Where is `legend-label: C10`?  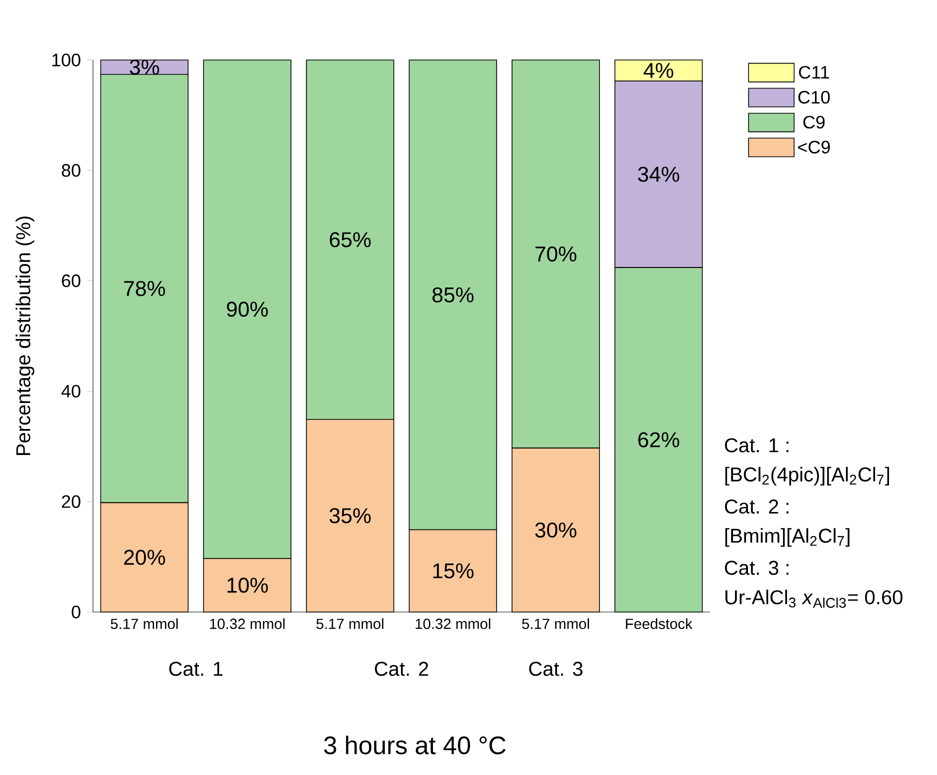 legend-label: C10 is located at coordinates (814, 97).